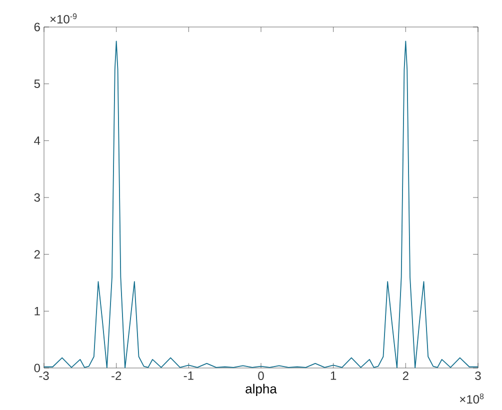 Image resolution: width=502 pixels, height=410 pixels. Describe the element at coordinates (117, 376) in the screenshot. I see `x-tick-label: -2` at that location.